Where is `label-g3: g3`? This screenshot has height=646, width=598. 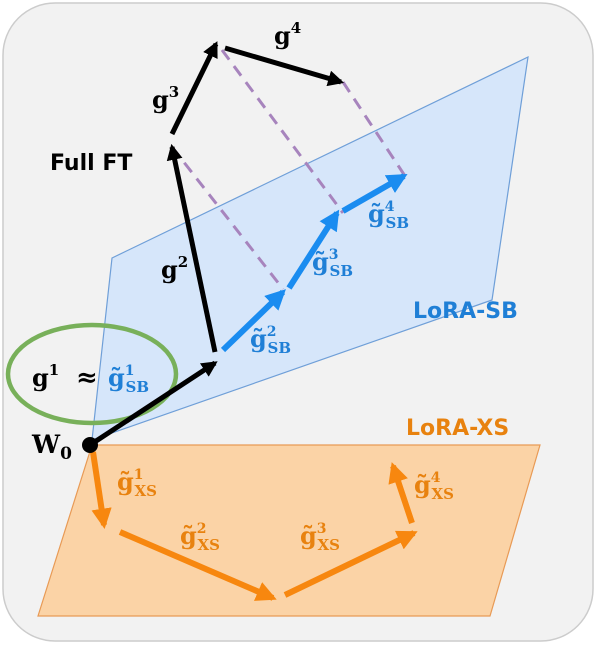 label-g3: g3 is located at coordinates (165, 98).